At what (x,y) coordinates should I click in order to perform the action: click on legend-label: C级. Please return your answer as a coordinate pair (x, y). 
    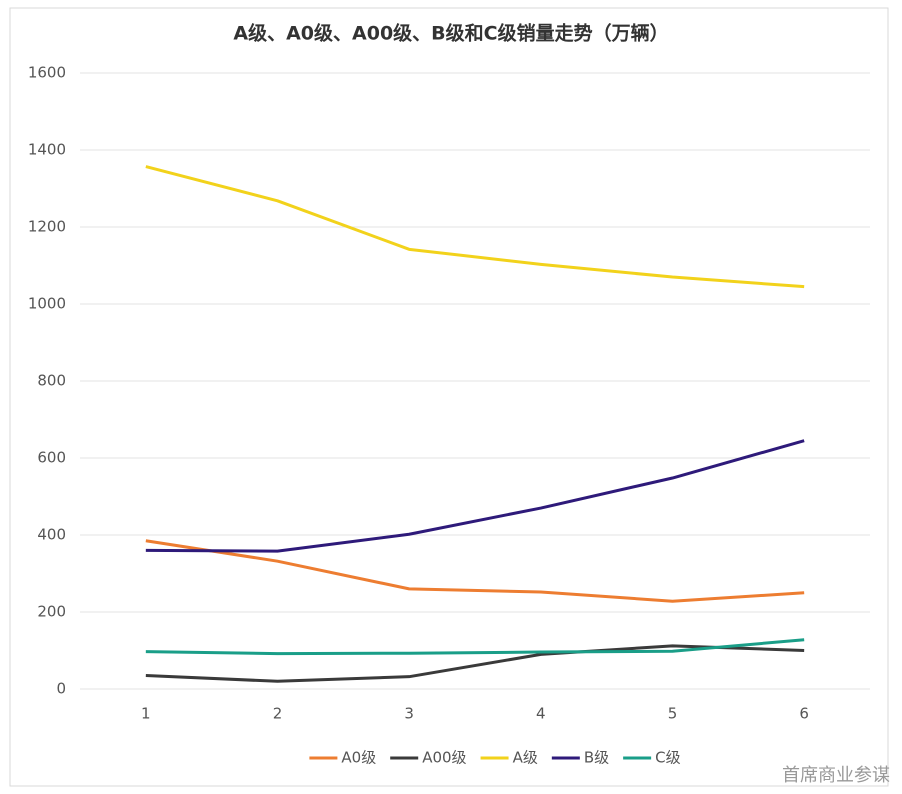
    Looking at the image, I should click on (667, 758).